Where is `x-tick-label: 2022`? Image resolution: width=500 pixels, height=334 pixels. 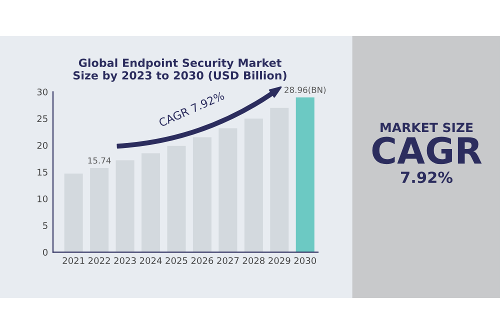 x-tick-label: 2022 is located at coordinates (99, 260).